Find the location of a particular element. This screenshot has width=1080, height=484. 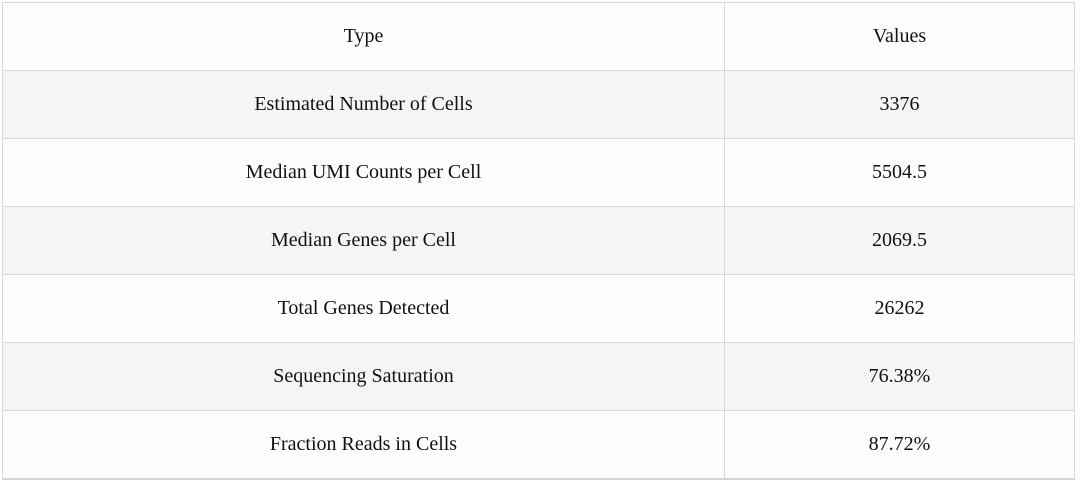

table-row: Fraction Reads in Cells 87.72% is located at coordinates (538, 445).